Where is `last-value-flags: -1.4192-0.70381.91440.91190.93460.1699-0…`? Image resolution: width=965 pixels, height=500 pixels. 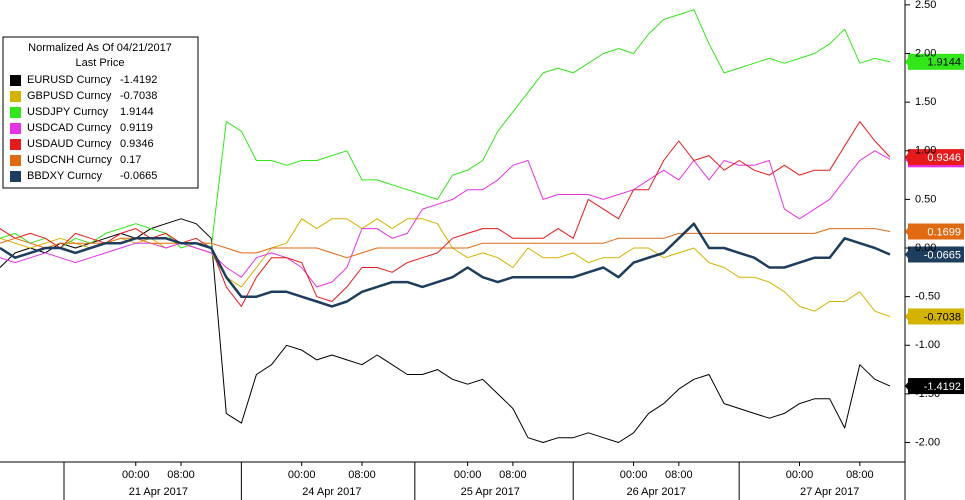 last-value-flags: -1.4192-0.70381.91440.91190.93460.1699-0… is located at coordinates (934, 224).